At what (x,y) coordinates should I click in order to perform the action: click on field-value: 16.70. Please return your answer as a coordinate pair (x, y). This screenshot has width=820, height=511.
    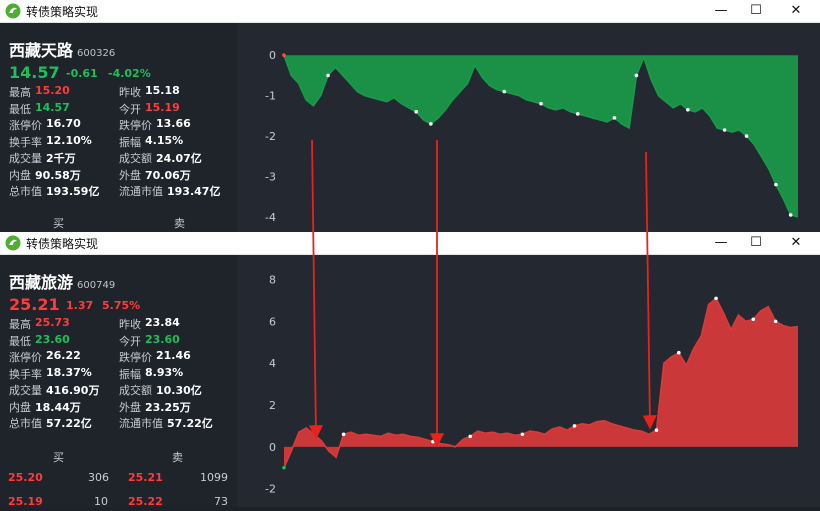
    Looking at the image, I should click on (63, 123).